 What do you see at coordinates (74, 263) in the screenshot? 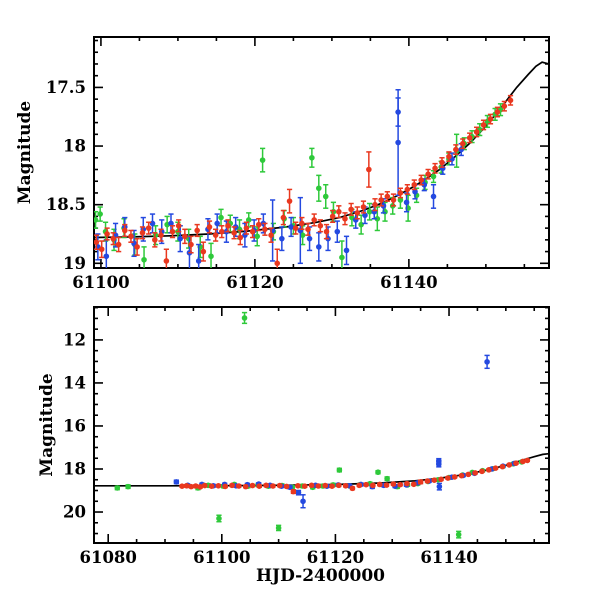
I see `top-y-tick-label: 19` at bounding box center [74, 263].